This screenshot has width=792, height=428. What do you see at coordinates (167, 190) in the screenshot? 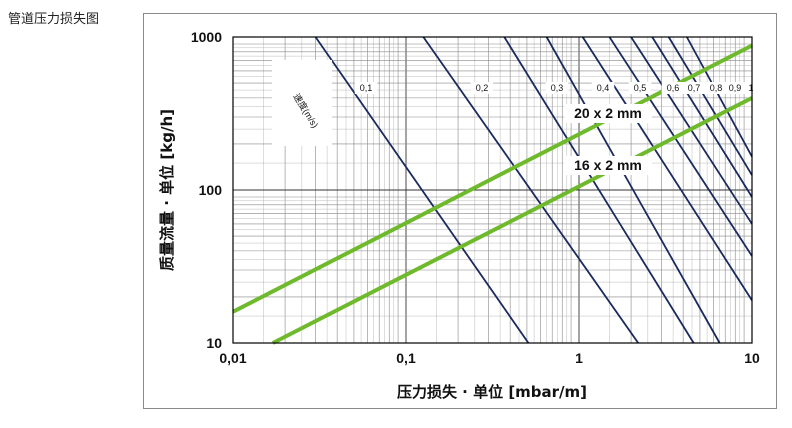
I see `y-axis-label: 质量流量 · 单位 [kg/h]` at bounding box center [167, 190].